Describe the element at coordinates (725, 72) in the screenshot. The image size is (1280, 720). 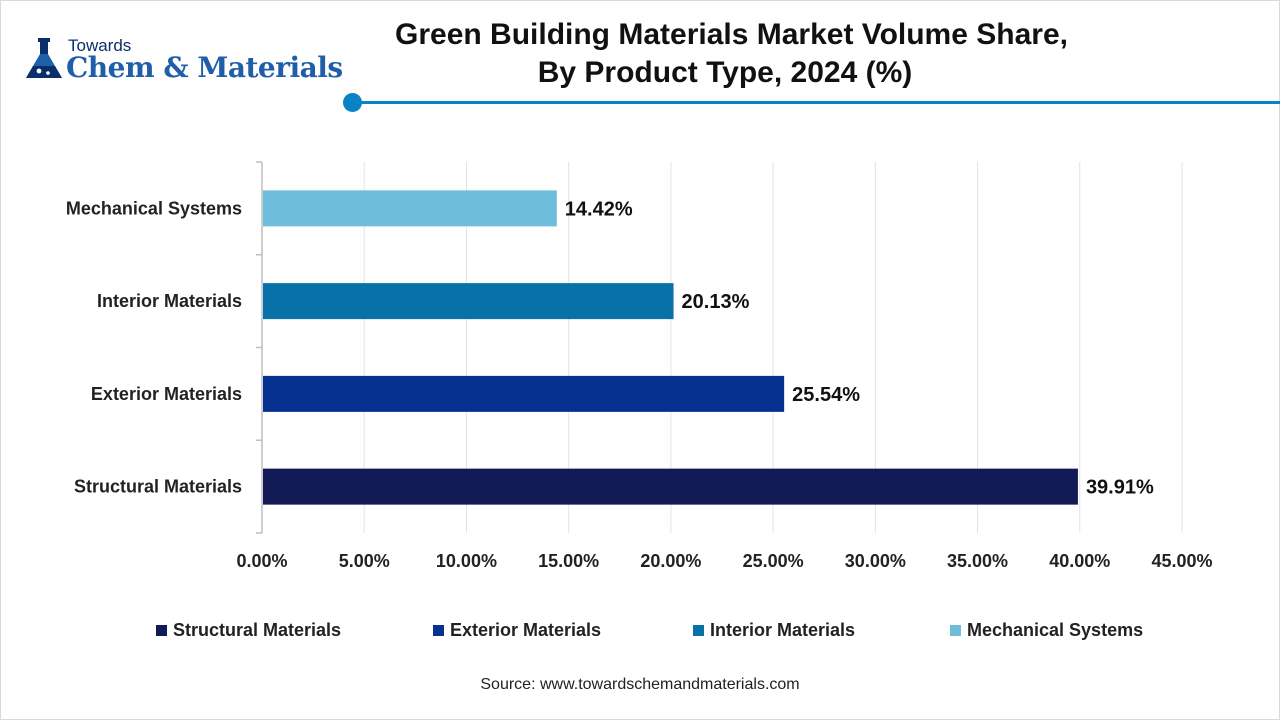
I see `chart-title-line-2: By Product Type, 2024 (%)` at that location.